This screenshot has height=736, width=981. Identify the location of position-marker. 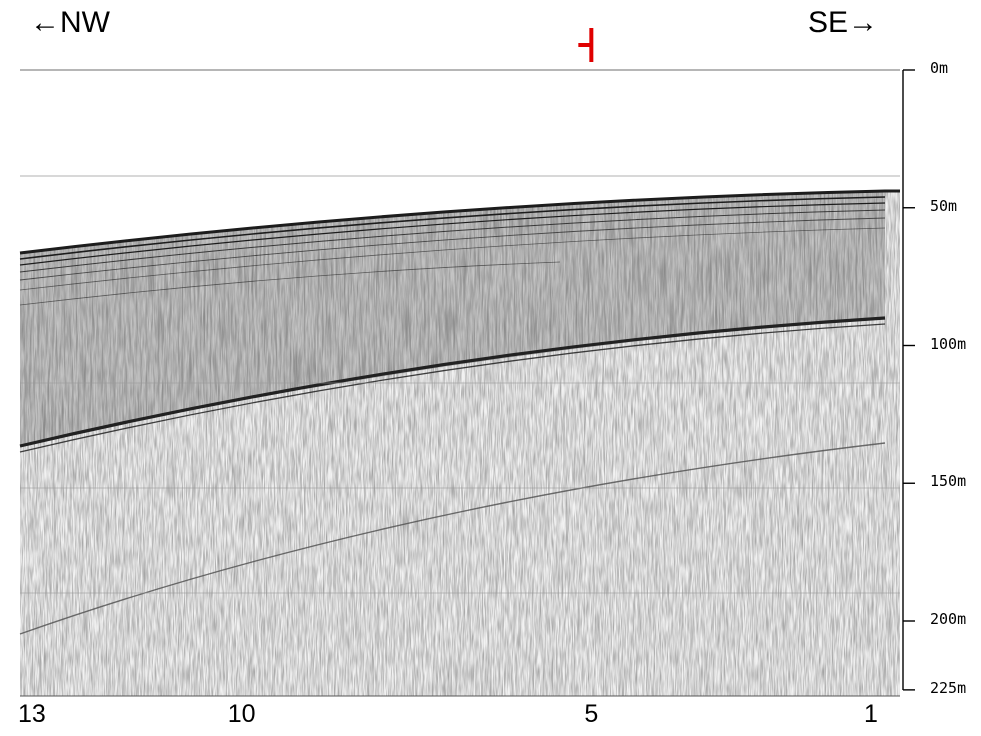
(586, 45).